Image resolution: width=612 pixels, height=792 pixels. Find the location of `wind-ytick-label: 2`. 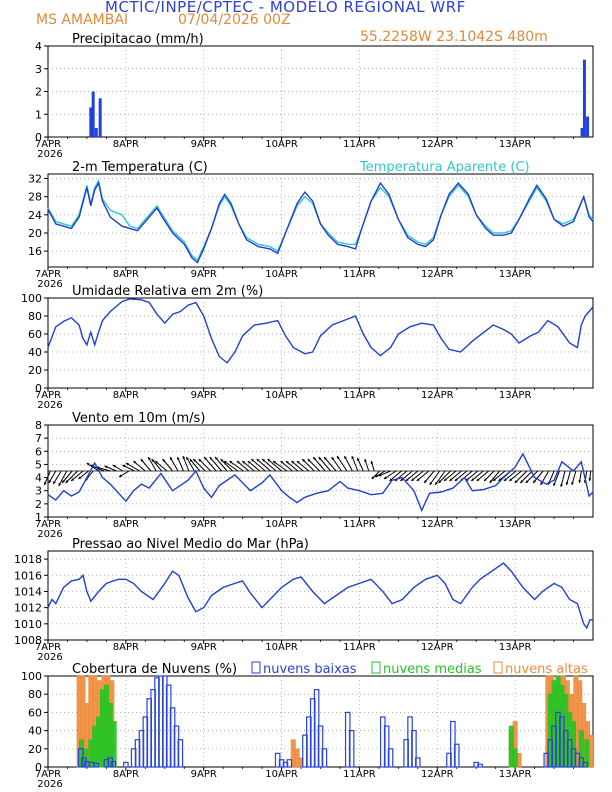

wind-ytick-label: 2 is located at coordinates (38, 504).